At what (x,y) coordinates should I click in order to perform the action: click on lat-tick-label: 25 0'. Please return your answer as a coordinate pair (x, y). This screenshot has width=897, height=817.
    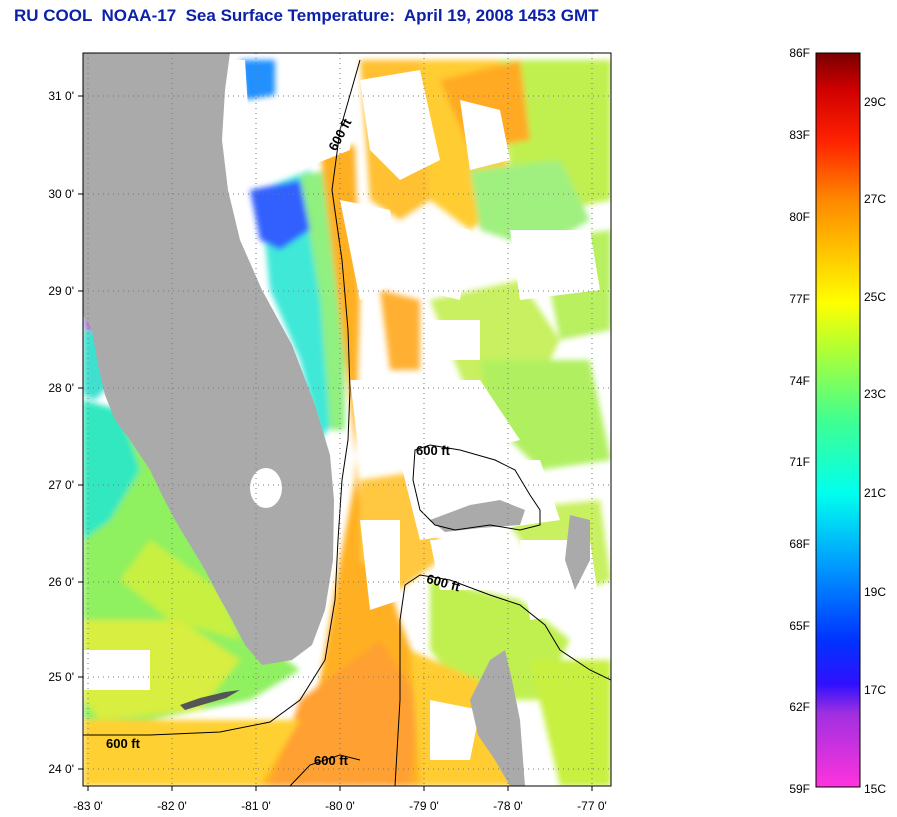
    Looking at the image, I should click on (61, 677).